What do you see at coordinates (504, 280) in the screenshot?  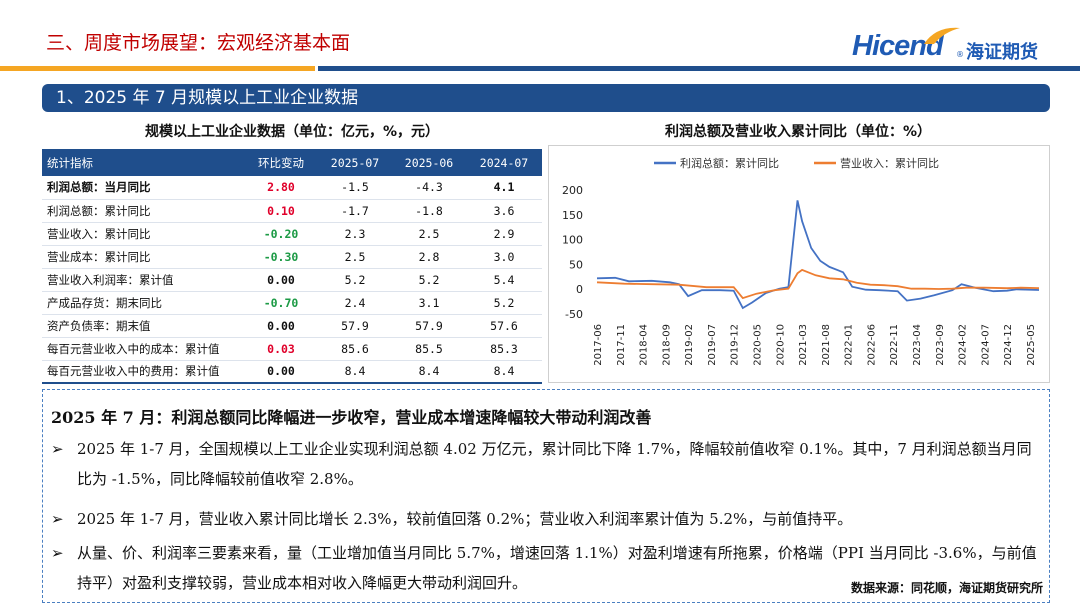 I see `cell-value: 5.4` at bounding box center [504, 280].